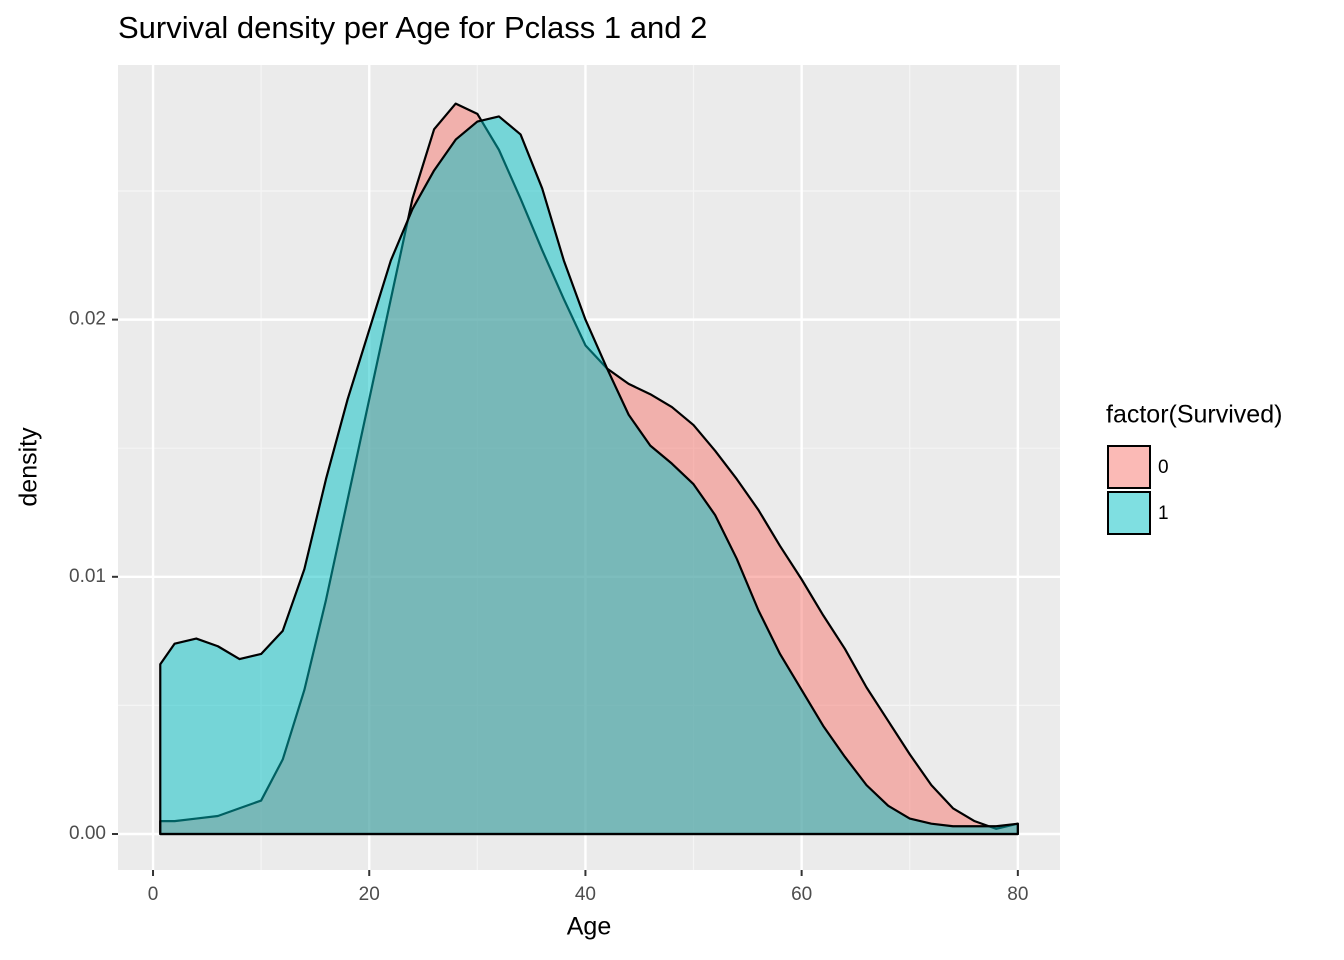 This screenshot has width=1344, height=960. I want to click on legend-label: 1, so click(1163, 513).